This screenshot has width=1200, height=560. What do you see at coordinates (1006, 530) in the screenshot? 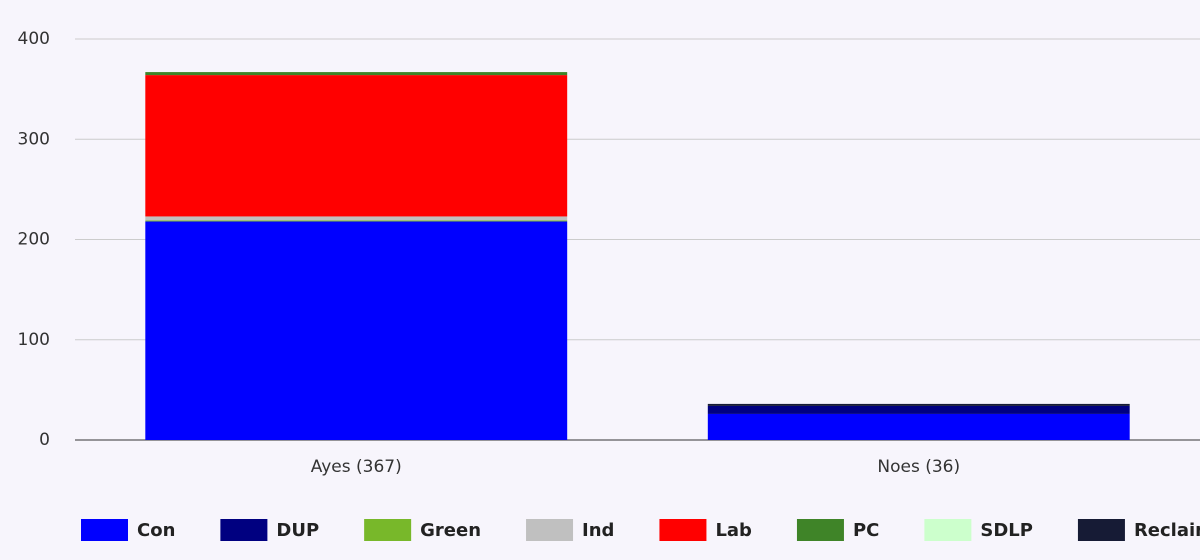
I see `legend-label: SDLP` at bounding box center [1006, 530].